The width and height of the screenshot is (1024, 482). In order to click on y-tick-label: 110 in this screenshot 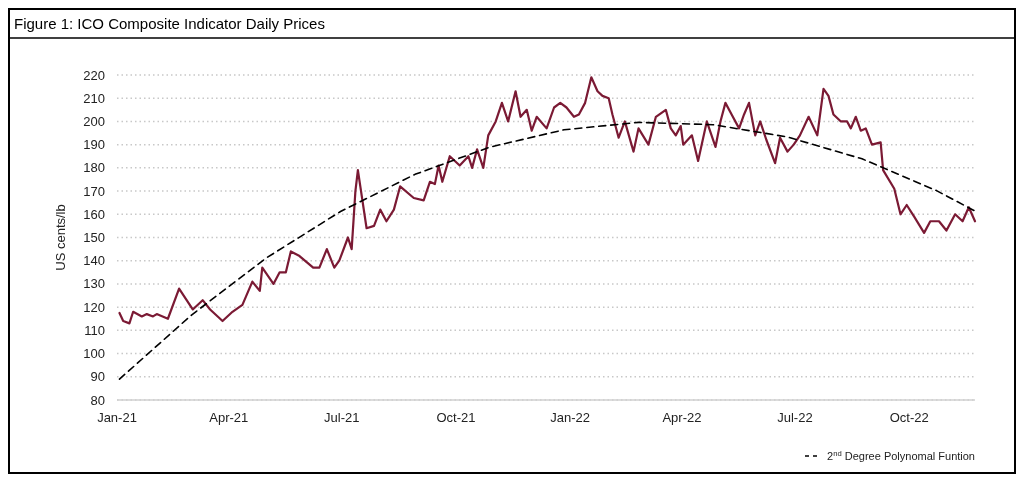, I will do `click(94, 330)`.